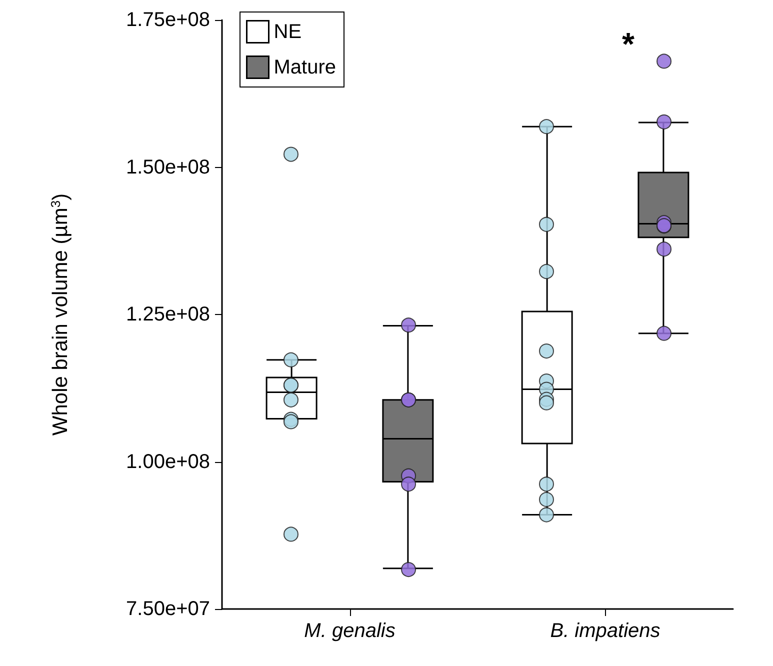 The height and width of the screenshot is (666, 773). I want to click on x-tick-label: M. genalis, so click(350, 631).